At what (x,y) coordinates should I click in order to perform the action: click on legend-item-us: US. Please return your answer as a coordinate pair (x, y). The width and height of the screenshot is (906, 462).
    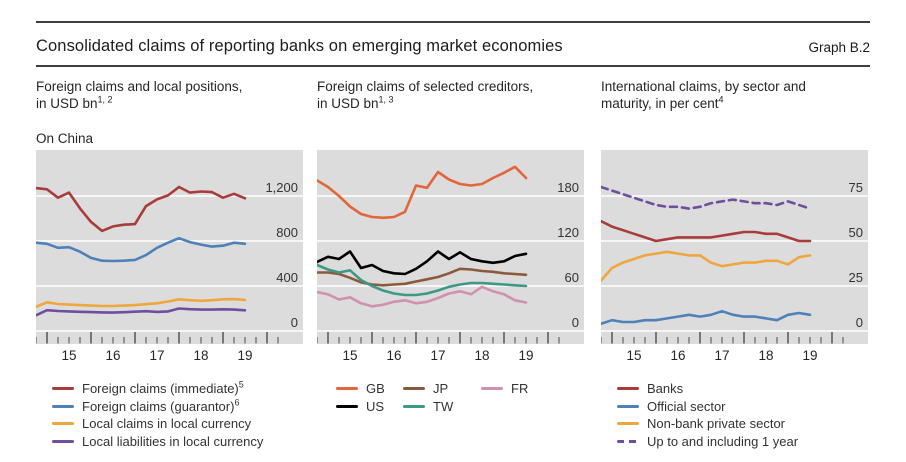
    Looking at the image, I should click on (369, 407).